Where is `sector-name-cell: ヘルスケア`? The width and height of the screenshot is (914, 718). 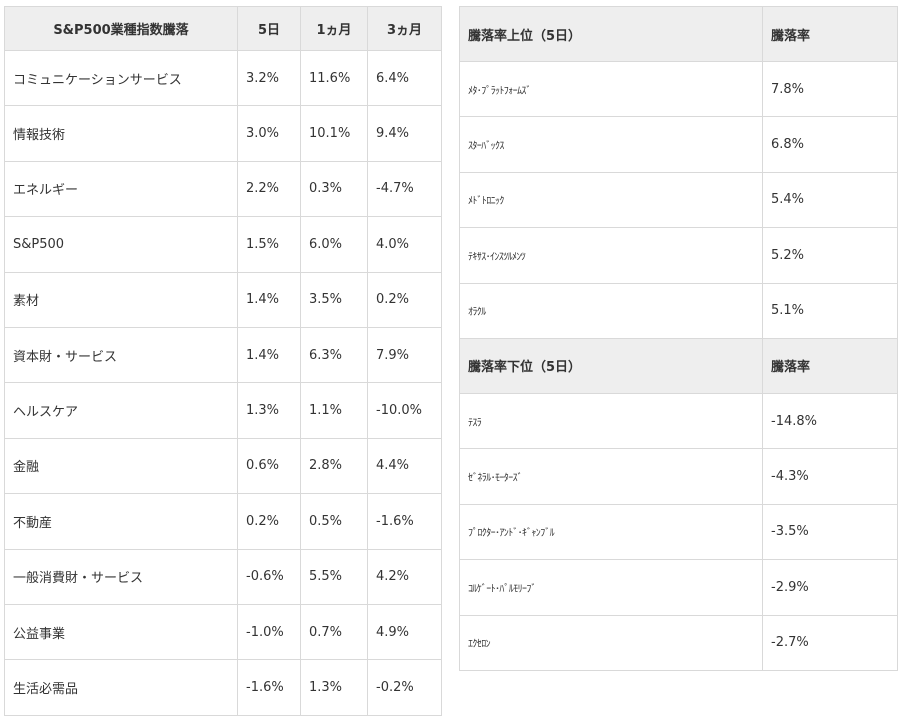 sector-name-cell: ヘルスケア is located at coordinates (121, 410).